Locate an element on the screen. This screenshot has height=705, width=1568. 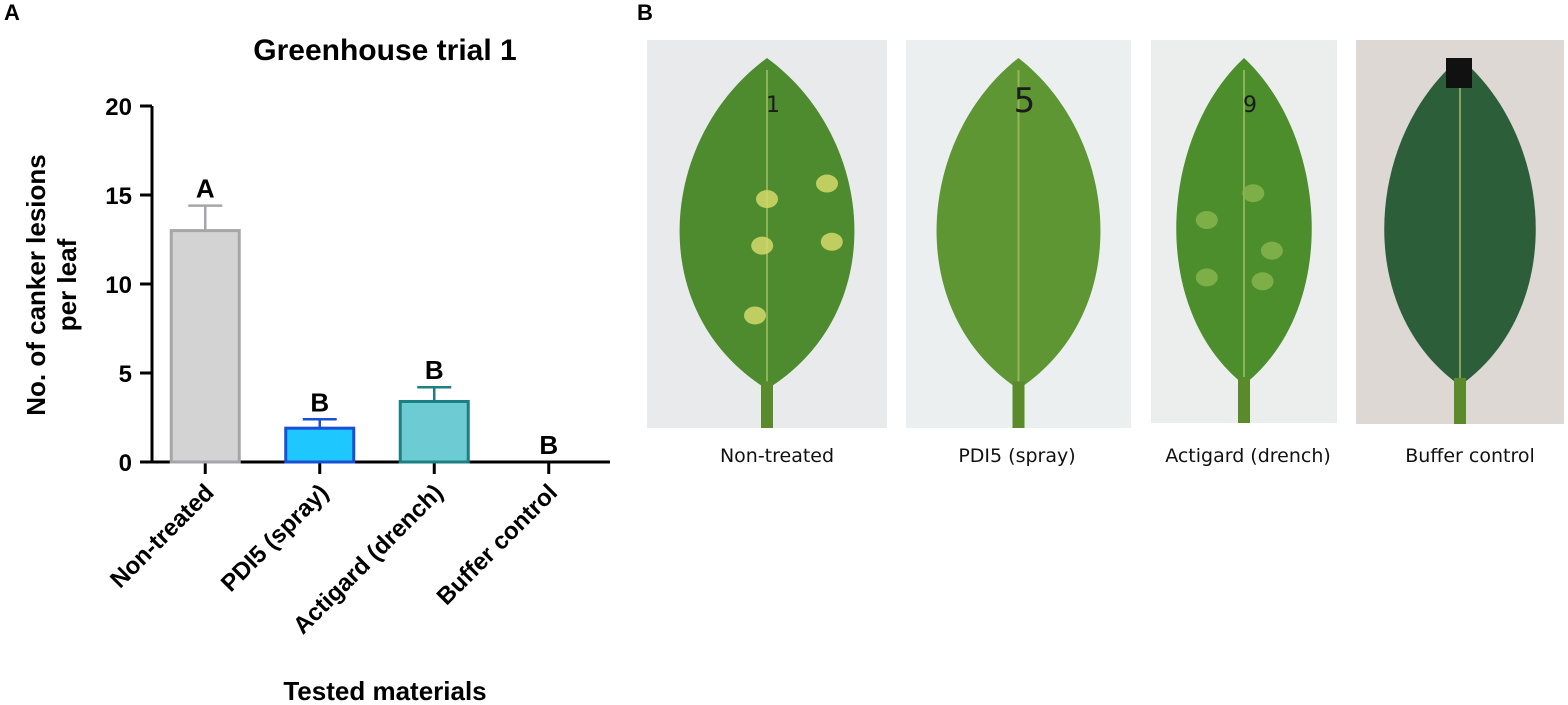
significance-letter: A is located at coordinates (205, 189).